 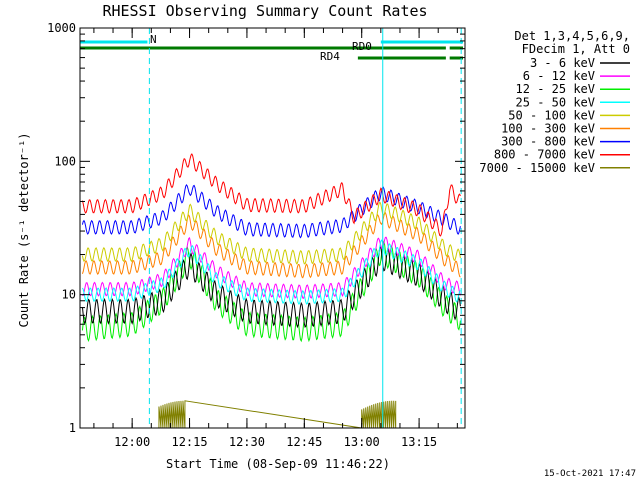 What do you see at coordinates (189, 442) in the screenshot?
I see `x-tick-label: 12:15` at bounding box center [189, 442].